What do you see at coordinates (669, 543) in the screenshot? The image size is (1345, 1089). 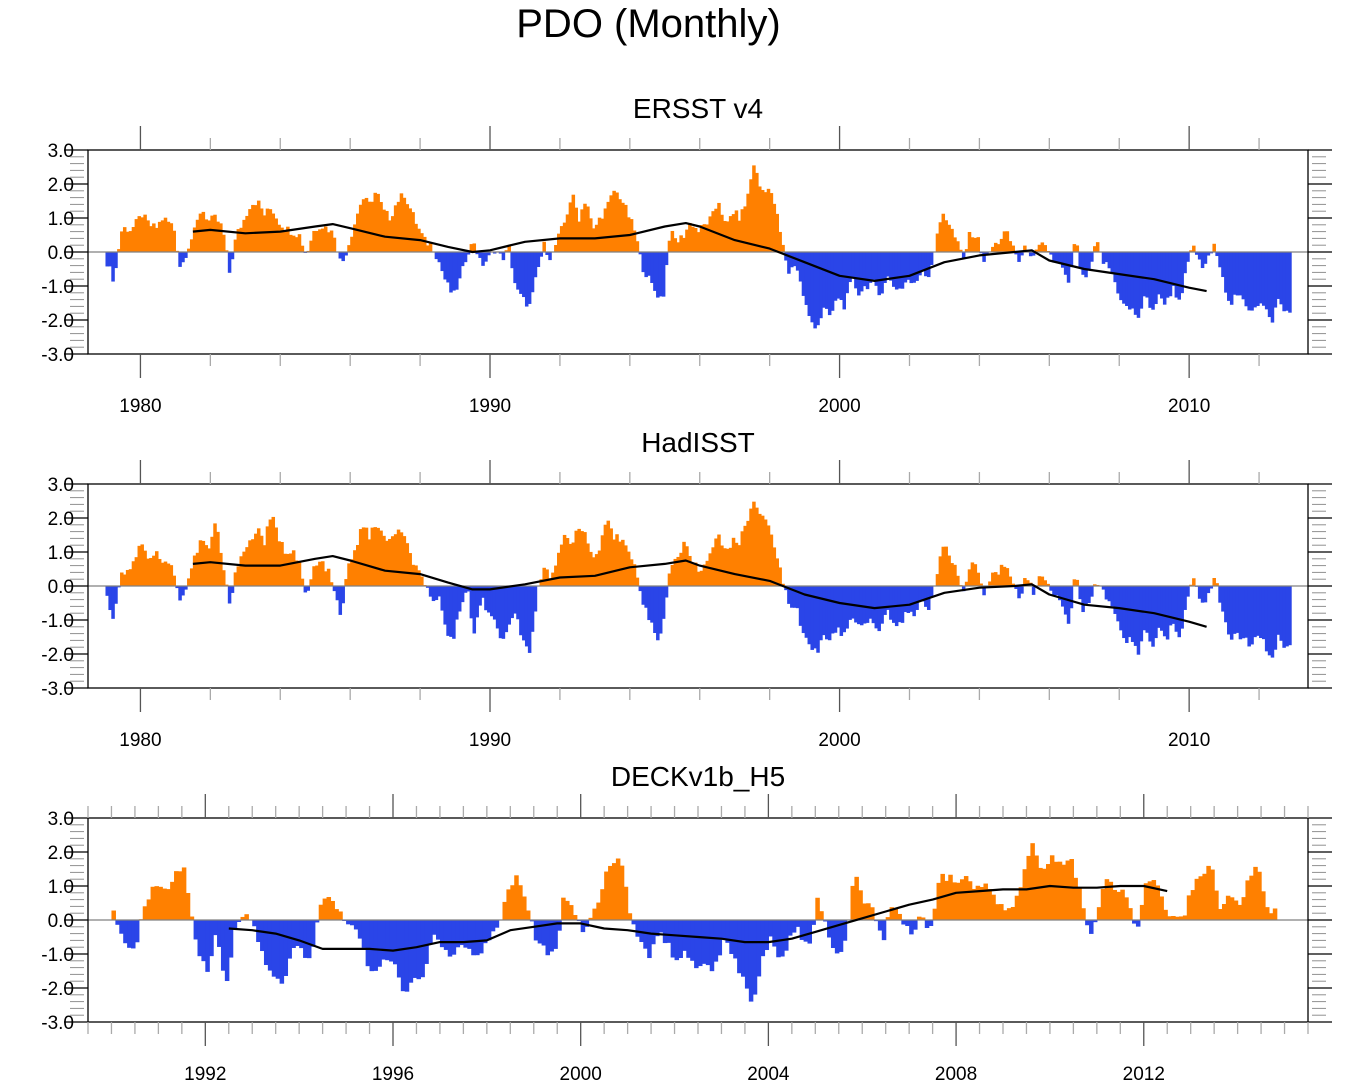 I see `positive-anomaly-fill` at bounding box center [669, 543].